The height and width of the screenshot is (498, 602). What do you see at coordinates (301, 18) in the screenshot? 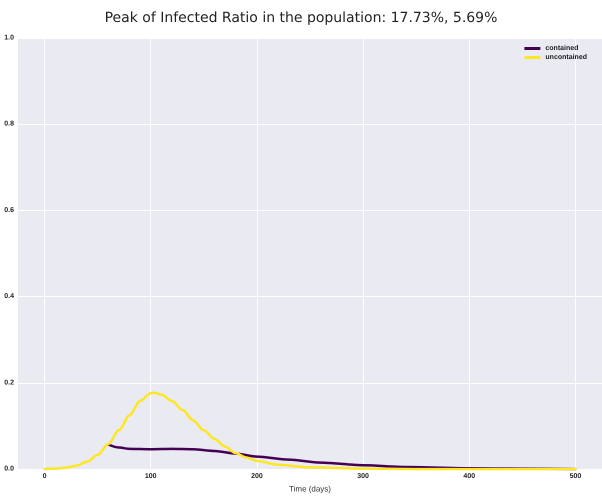
I see `chart-title: Peak of Infected Ratio in the population: 17.73%, 5.69%` at bounding box center [301, 18].